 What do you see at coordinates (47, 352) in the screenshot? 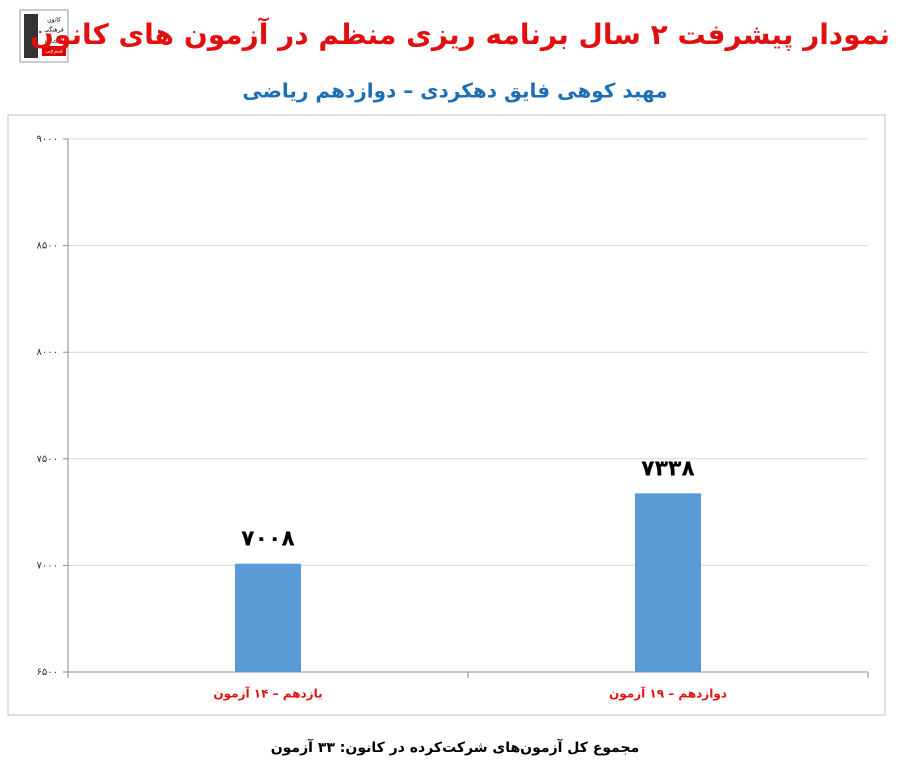
I see `y-tick-label: ۸۰۰۰` at bounding box center [47, 352].